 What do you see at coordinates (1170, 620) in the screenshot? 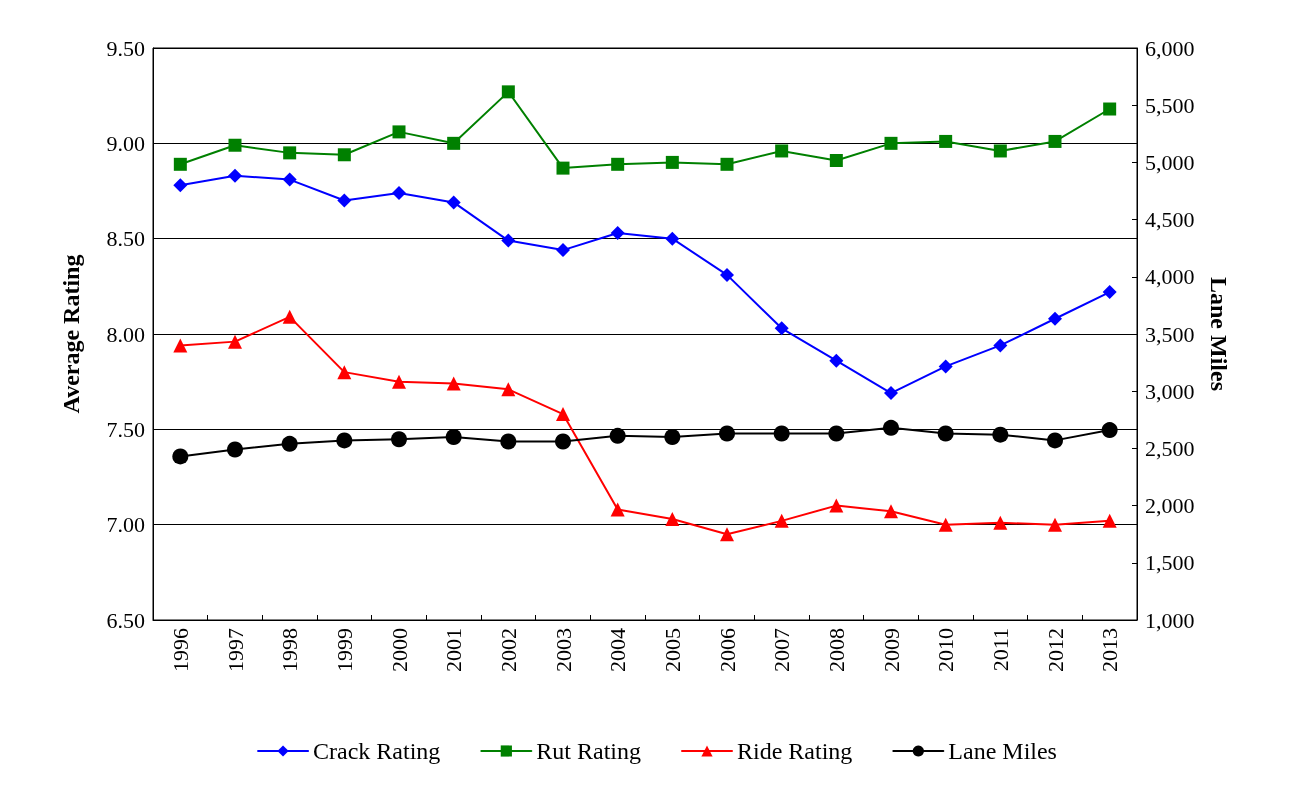
I see `y2-tick-label: 1,000` at bounding box center [1170, 620].